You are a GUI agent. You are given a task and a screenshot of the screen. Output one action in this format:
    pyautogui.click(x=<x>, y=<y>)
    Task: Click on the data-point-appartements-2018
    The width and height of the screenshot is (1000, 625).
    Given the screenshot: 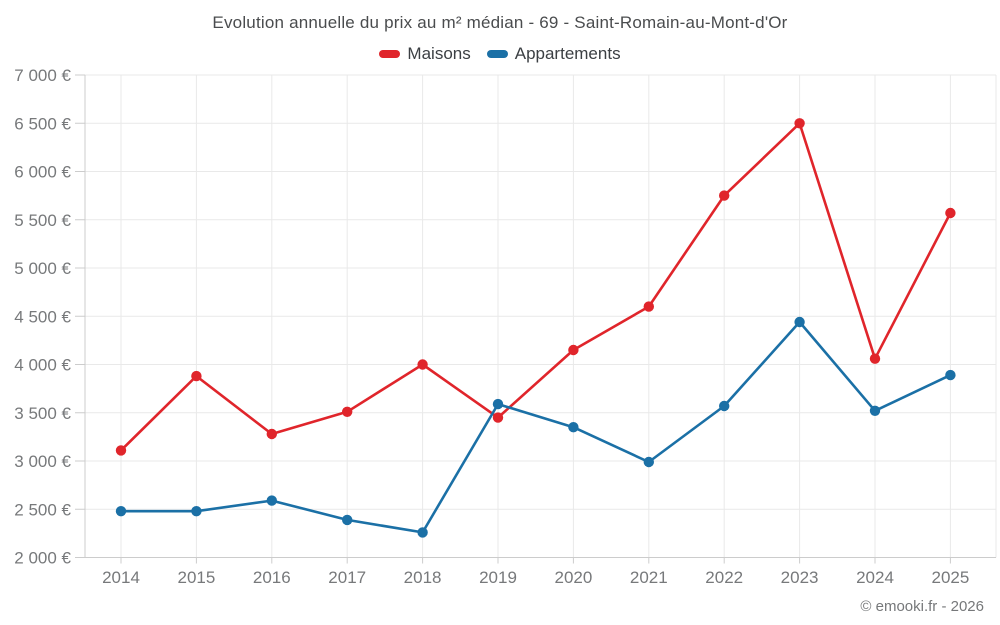 What is the action you would take?
    pyautogui.click(x=422, y=532)
    